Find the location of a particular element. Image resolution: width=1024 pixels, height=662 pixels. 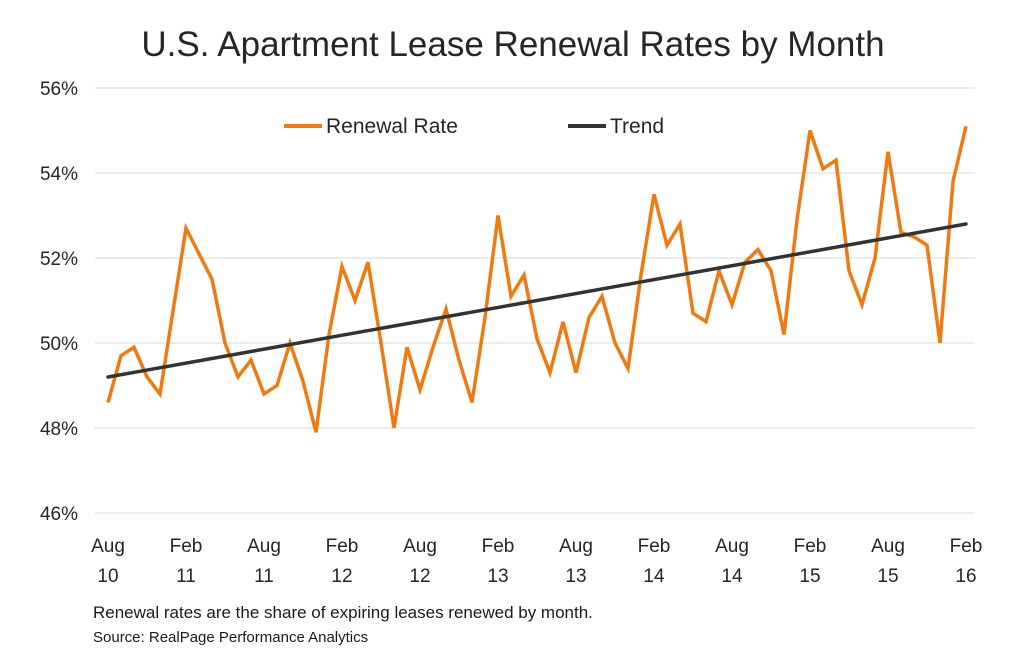

y-tick-label: 54% is located at coordinates (59, 174).